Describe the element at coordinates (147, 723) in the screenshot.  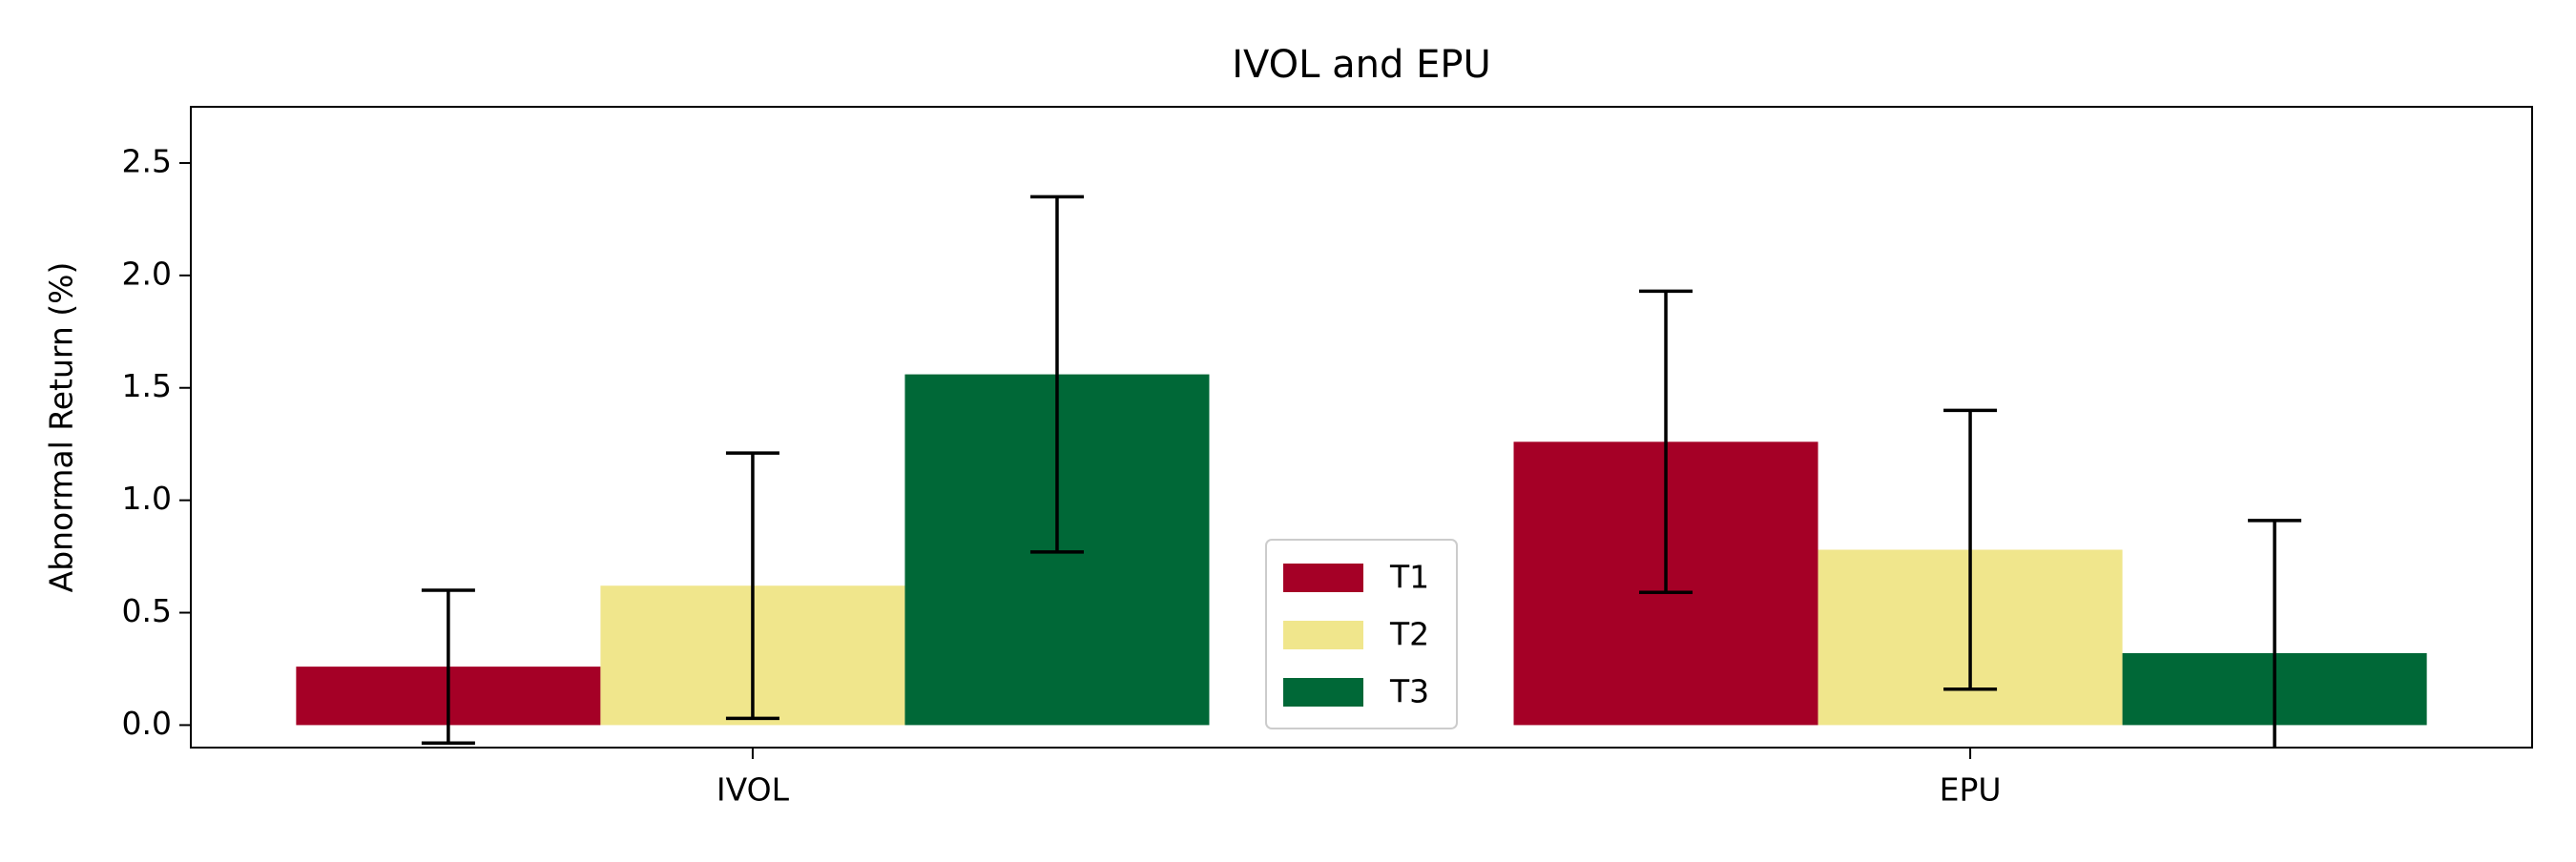
I see `y-tick-label: 0.0` at that location.